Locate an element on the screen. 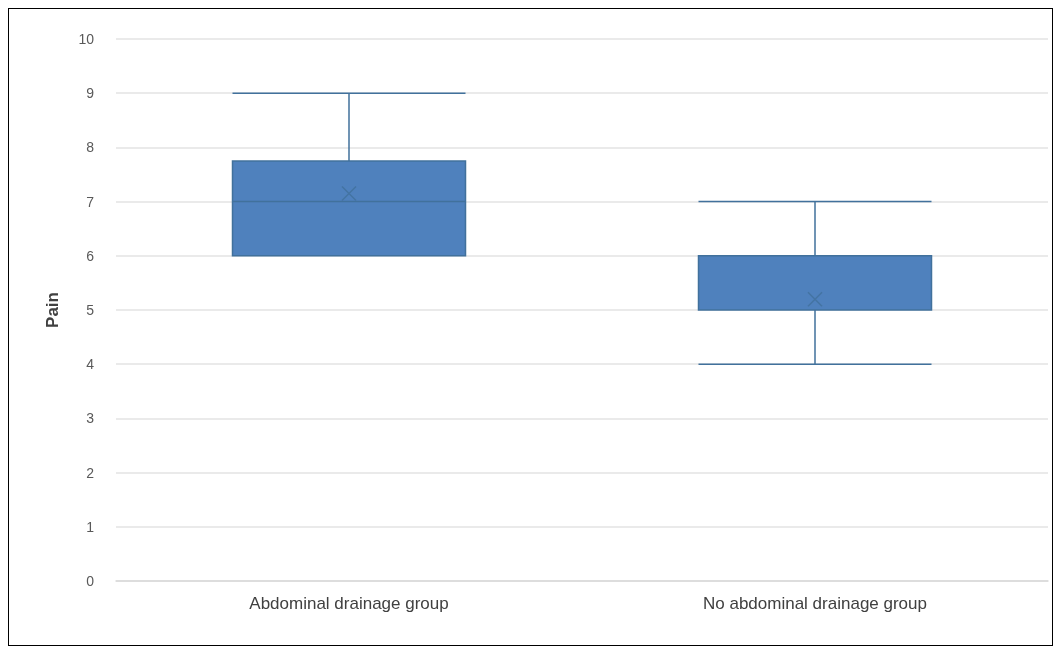 The height and width of the screenshot is (654, 1061). y-tick-label: 9 is located at coordinates (90, 93).